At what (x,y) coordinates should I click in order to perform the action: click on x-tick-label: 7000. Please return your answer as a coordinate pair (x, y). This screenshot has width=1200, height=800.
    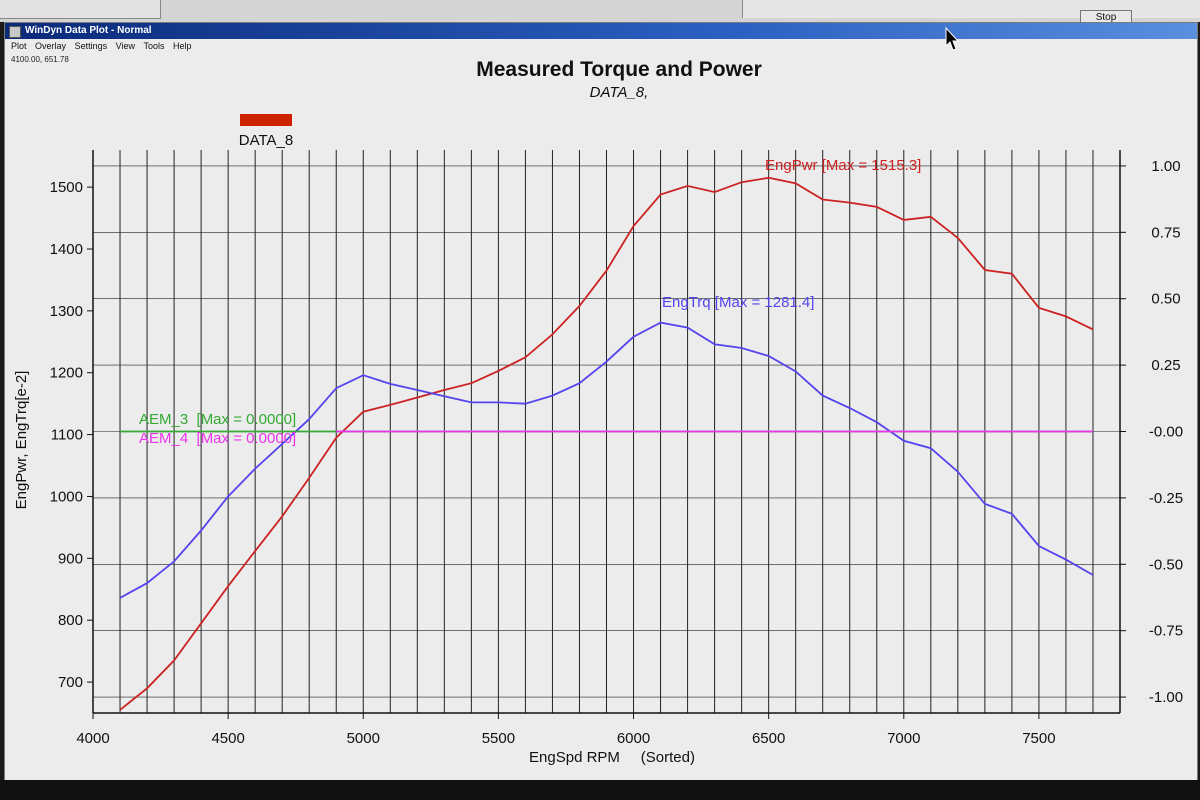
    Looking at the image, I should click on (903, 738).